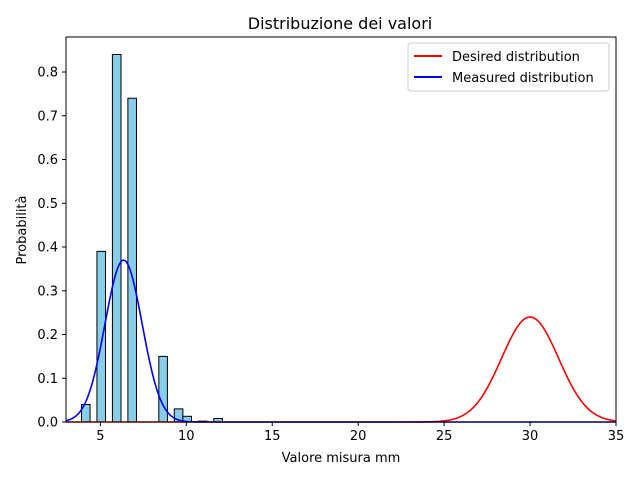 The image size is (640, 480). I want to click on y-axis: 0.0 0.1 0.2 0.3 0.4 0.5 0.6 0.7 0.8, so click(51, 248).